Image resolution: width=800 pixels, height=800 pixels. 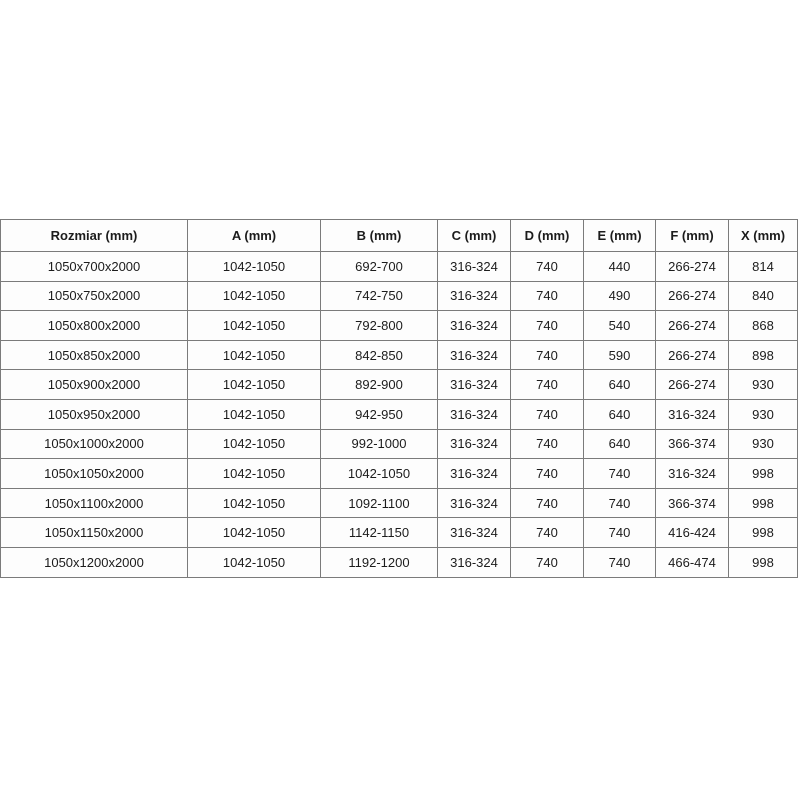 What do you see at coordinates (94, 562) in the screenshot?
I see `table-cell: 1050x1200x2000` at bounding box center [94, 562].